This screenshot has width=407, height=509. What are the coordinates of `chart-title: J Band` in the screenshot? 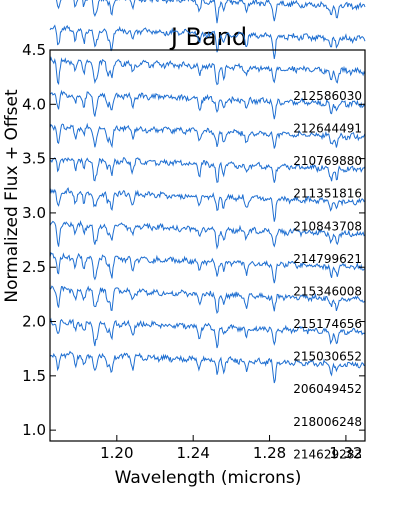 It's located at (208, 37).